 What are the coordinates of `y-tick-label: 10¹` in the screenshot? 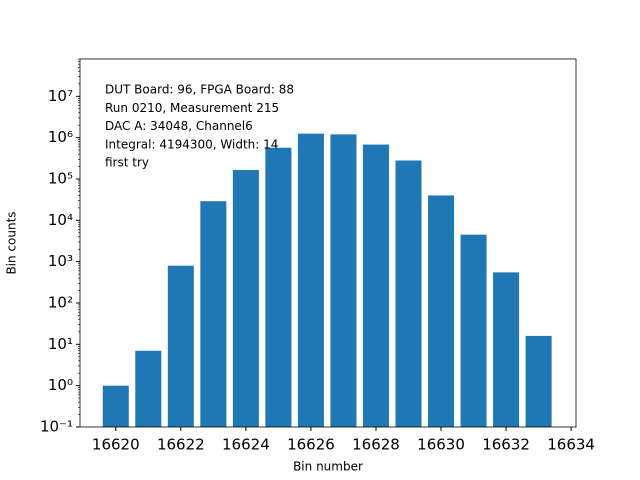 It's located at (60, 344).